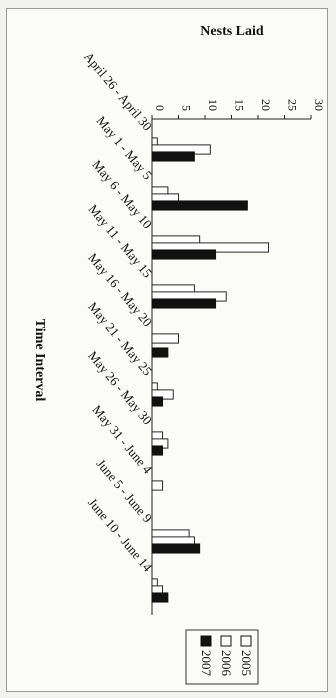  What do you see at coordinates (118, 91) in the screenshot?
I see `category-label: April 26 - April 30` at bounding box center [118, 91].